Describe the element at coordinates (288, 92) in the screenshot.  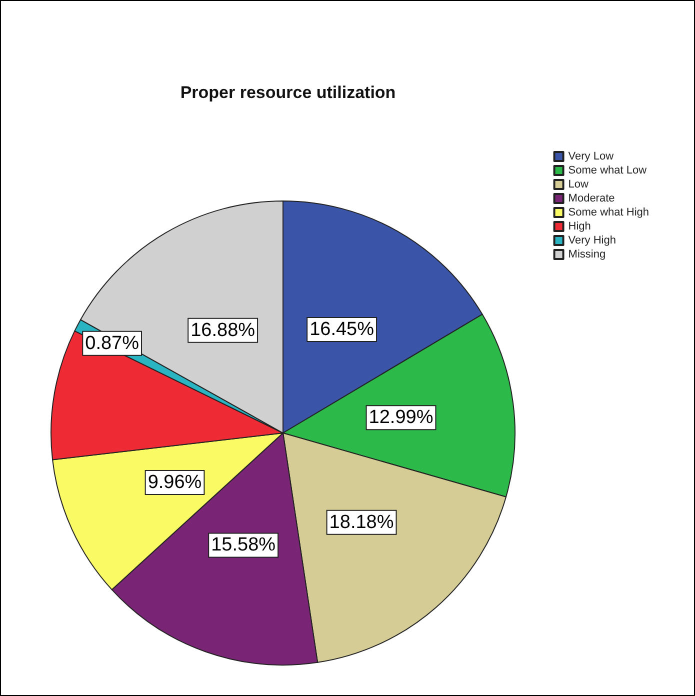
I see `chart-title: Proper resource utilization` at that location.